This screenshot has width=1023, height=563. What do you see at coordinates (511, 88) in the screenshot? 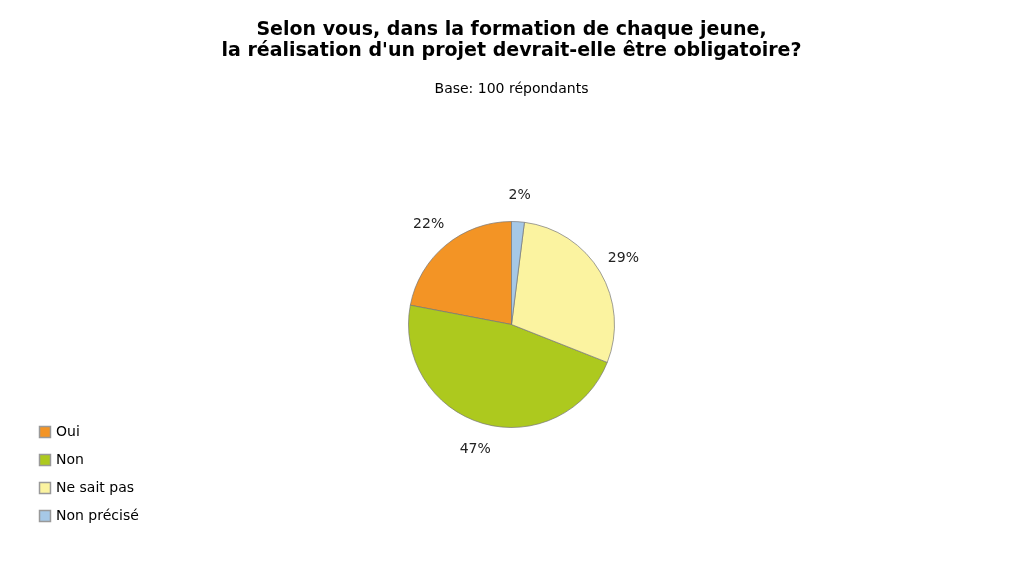
I see `chart-subtitle: Base: 100 répondants` at bounding box center [511, 88].